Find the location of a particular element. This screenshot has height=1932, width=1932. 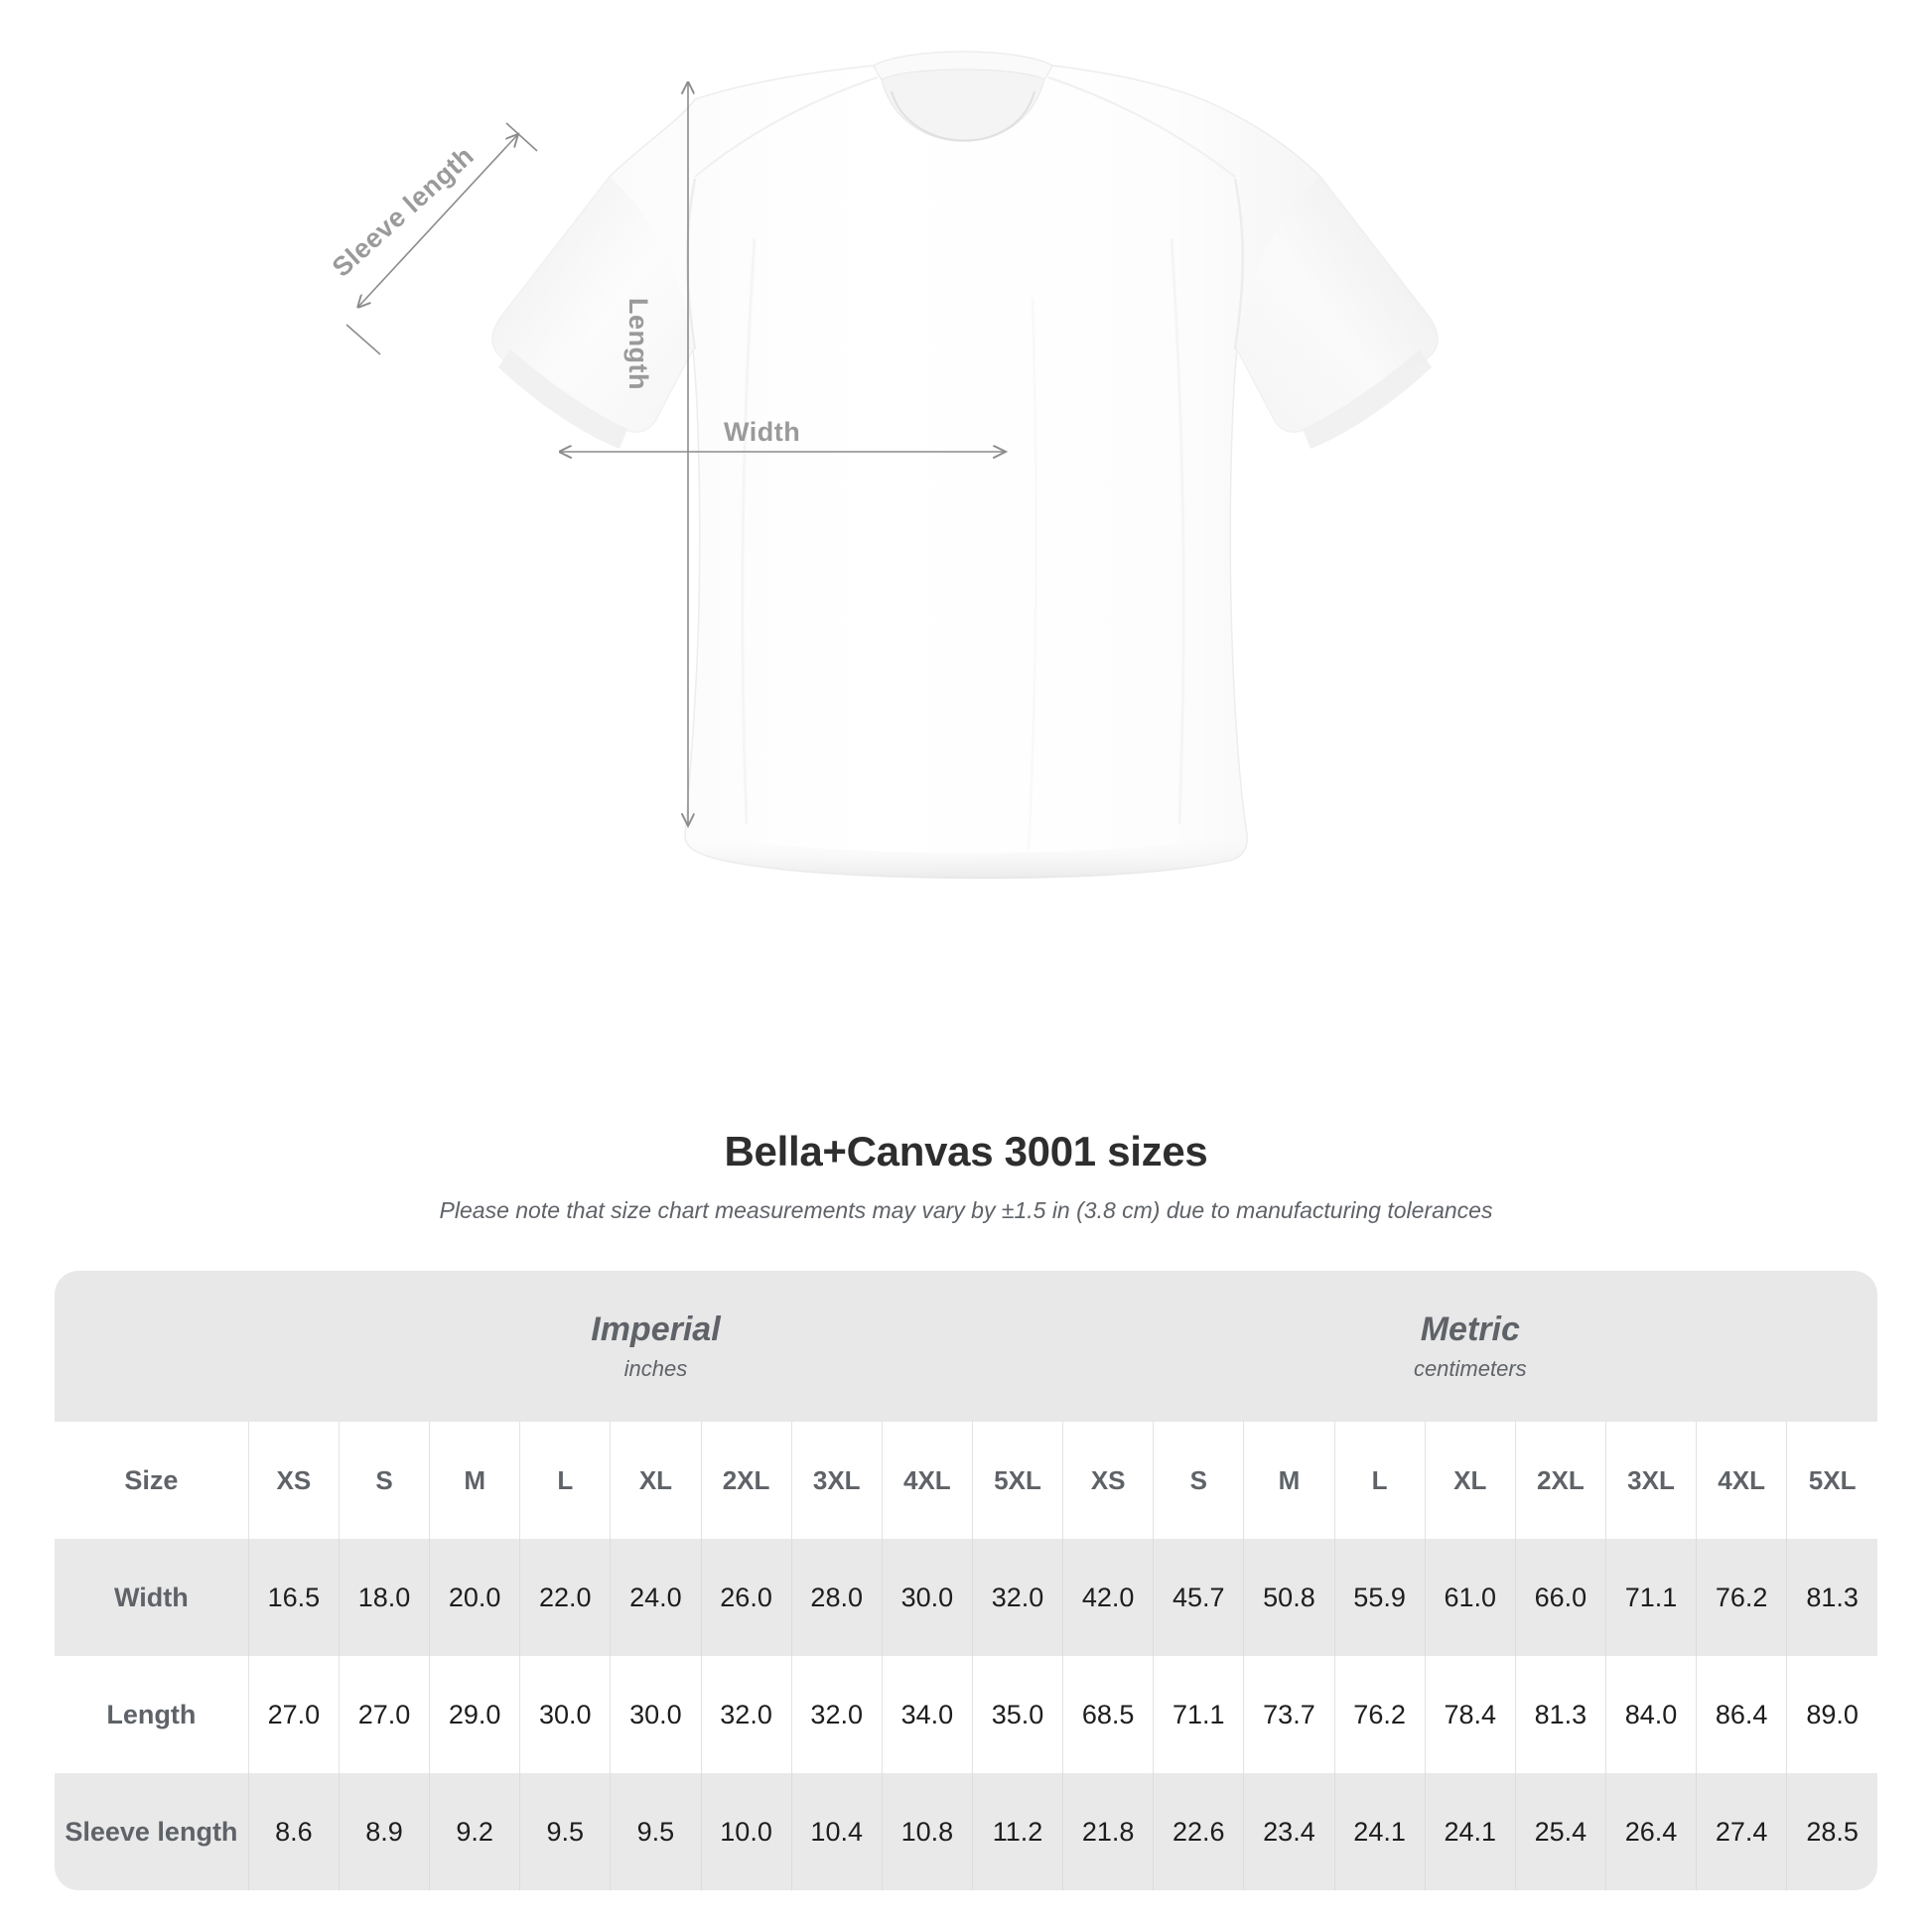

right-shoulder-seam is located at coordinates (1141, 127).